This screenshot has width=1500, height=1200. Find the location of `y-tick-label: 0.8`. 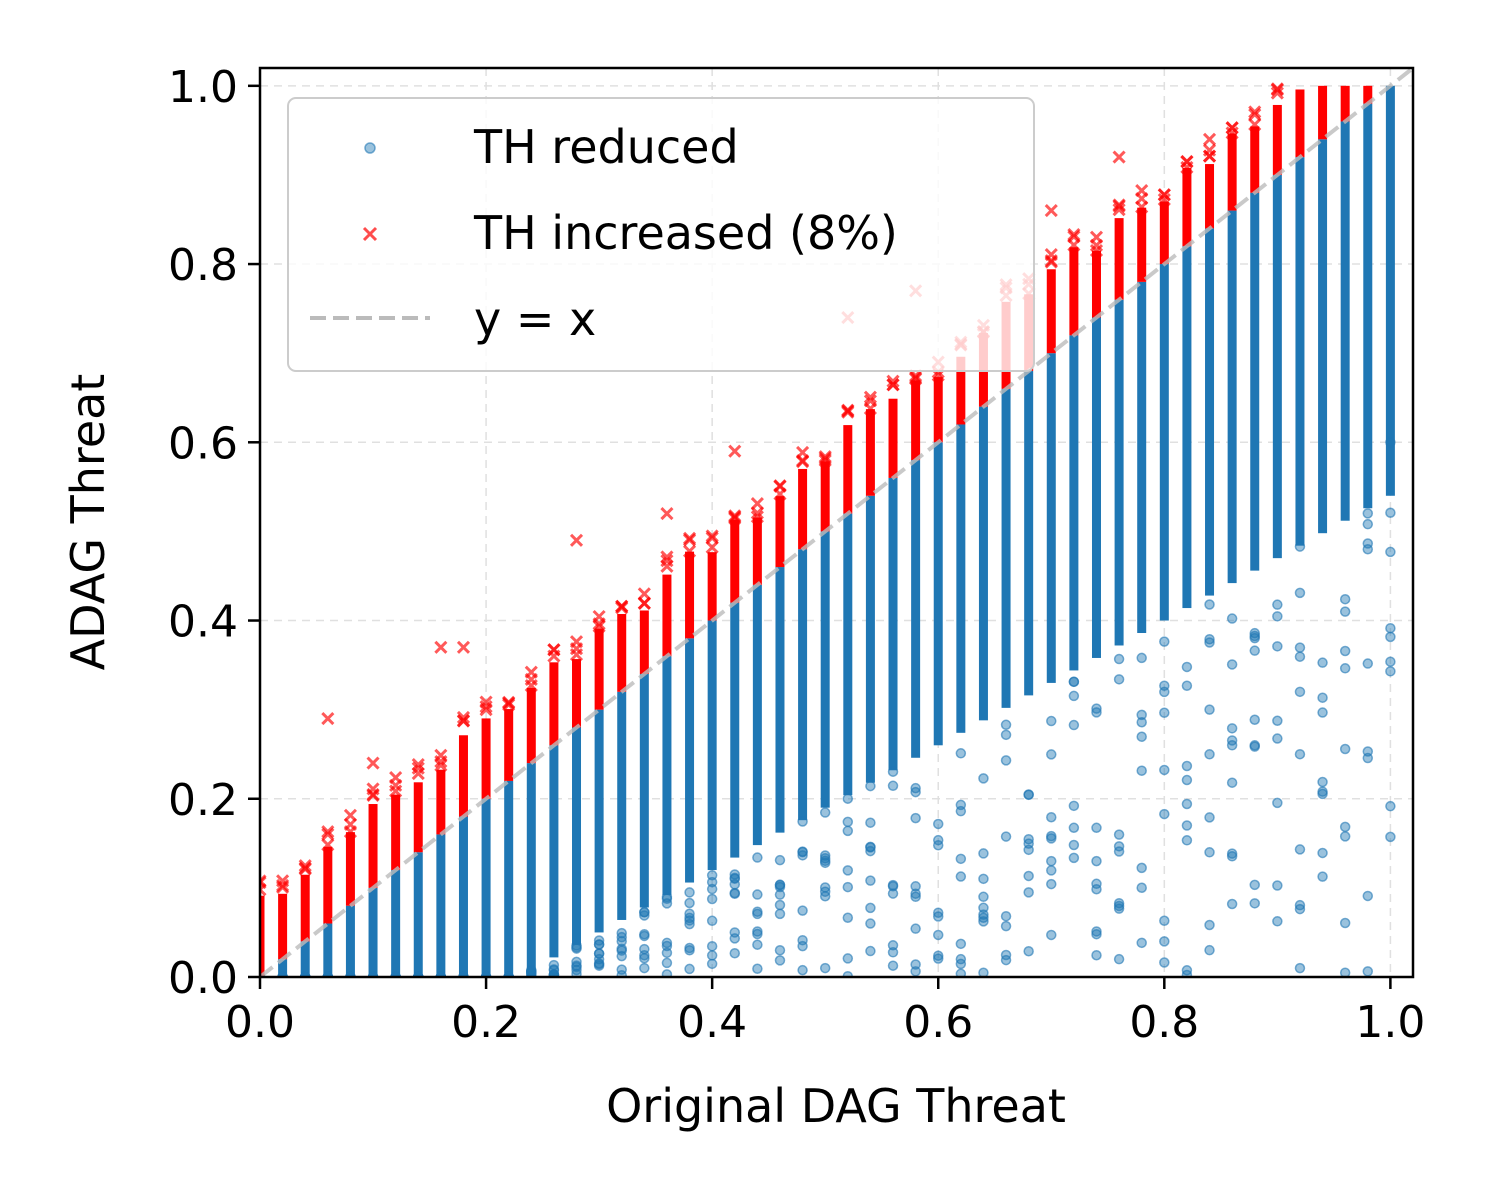

y-tick-label: 0.8 is located at coordinates (203, 265).